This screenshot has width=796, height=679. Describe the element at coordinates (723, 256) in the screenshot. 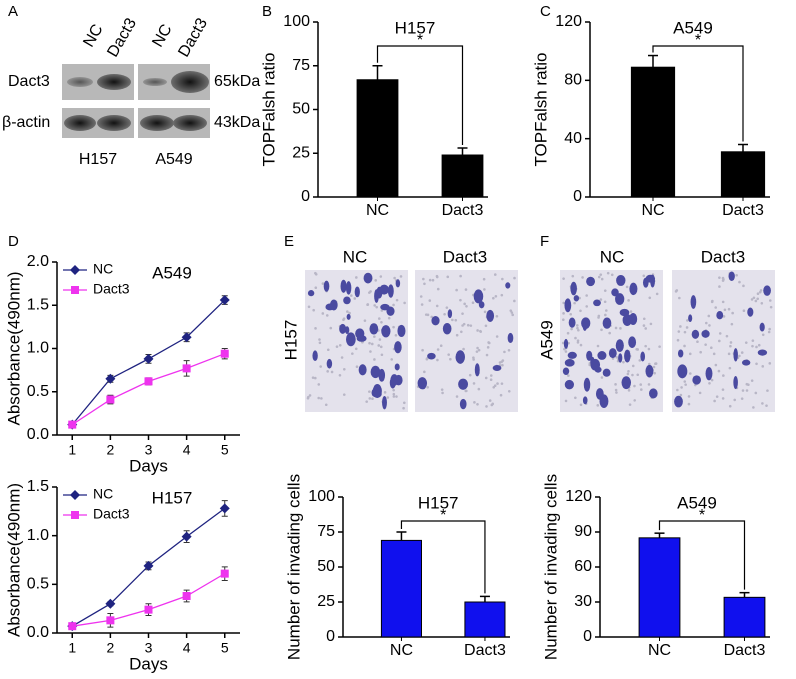

I see `column-label: Dact3` at that location.